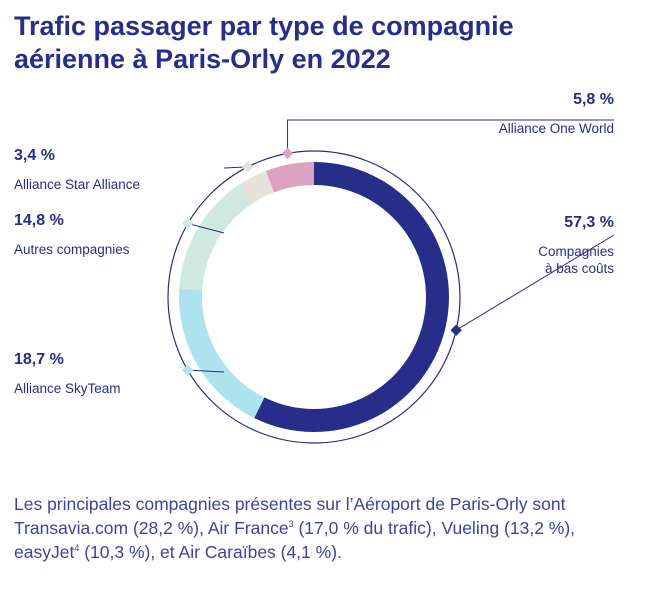 This screenshot has width=646, height=594. Describe the element at coordinates (39, 220) in the screenshot. I see `value-label-autres-compagnies: 14,8 %` at that location.